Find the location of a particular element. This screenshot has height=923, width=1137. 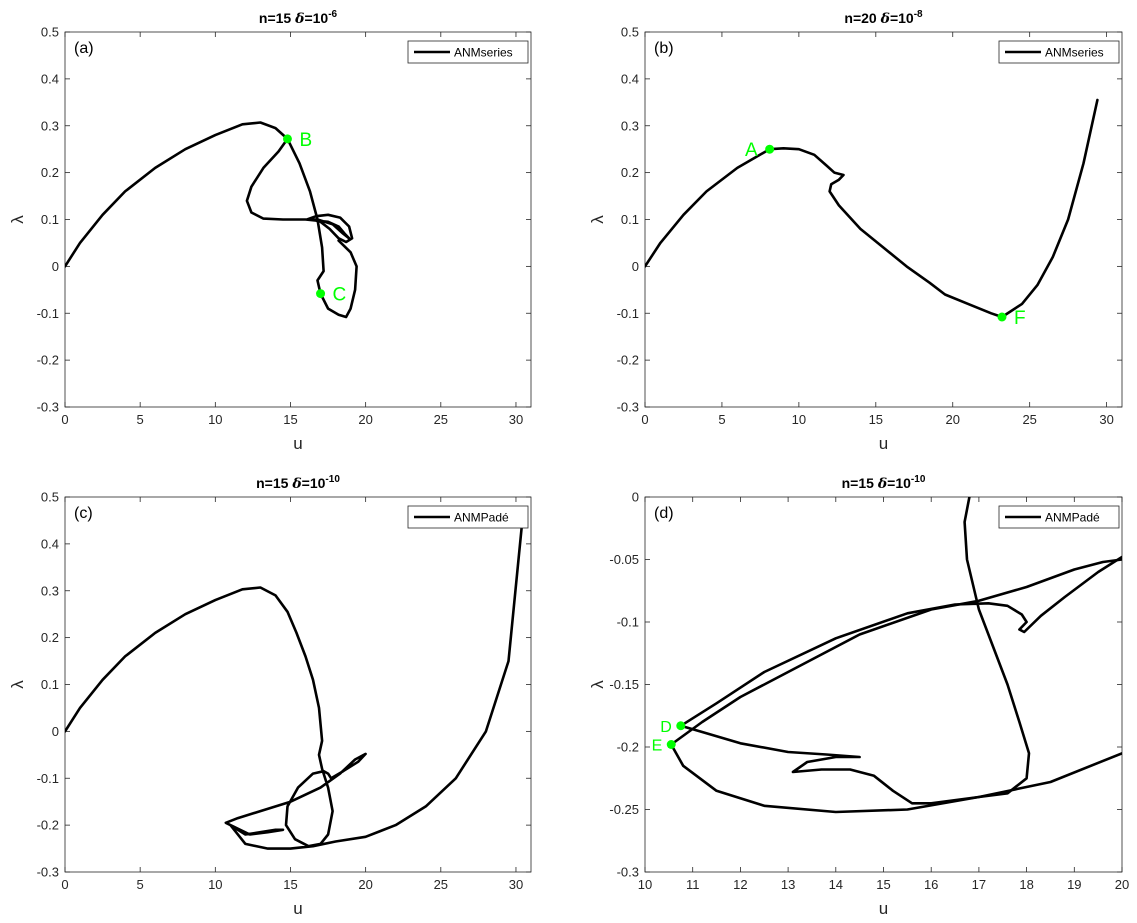

point-marker-f is located at coordinates (1002, 317).